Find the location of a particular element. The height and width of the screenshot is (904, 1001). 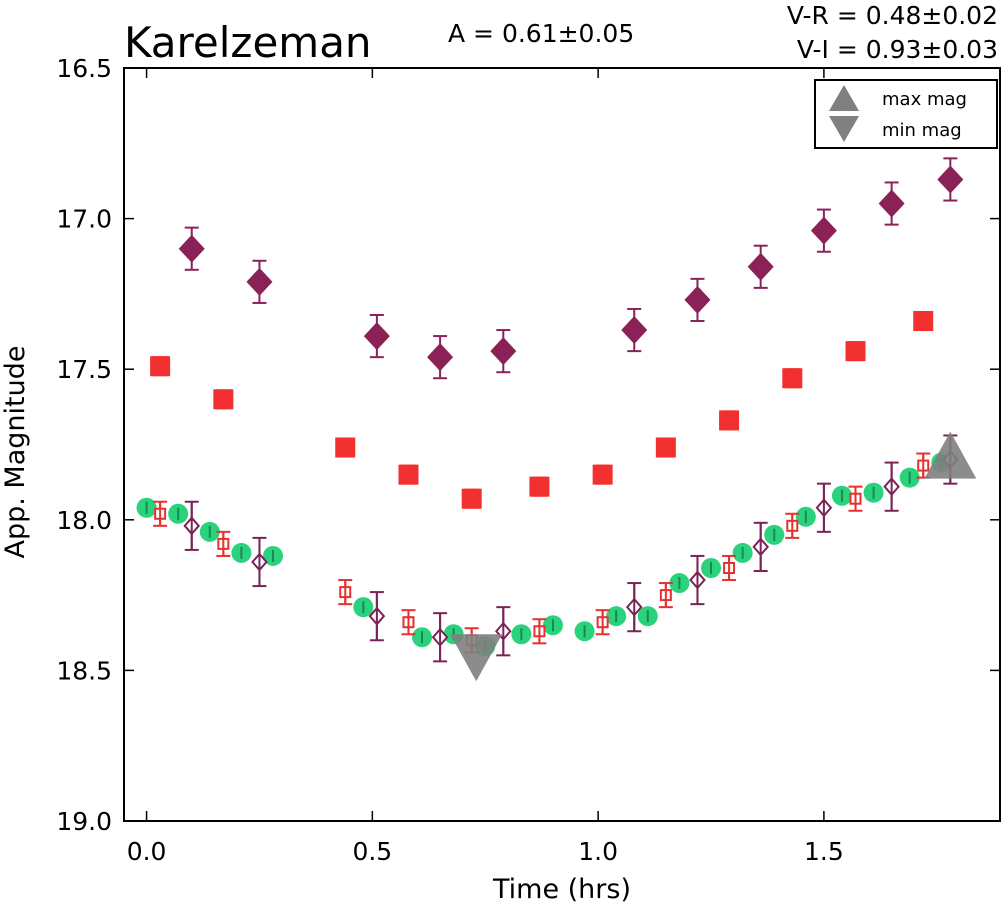

x-tick-label: 0.0 is located at coordinates (147, 851).